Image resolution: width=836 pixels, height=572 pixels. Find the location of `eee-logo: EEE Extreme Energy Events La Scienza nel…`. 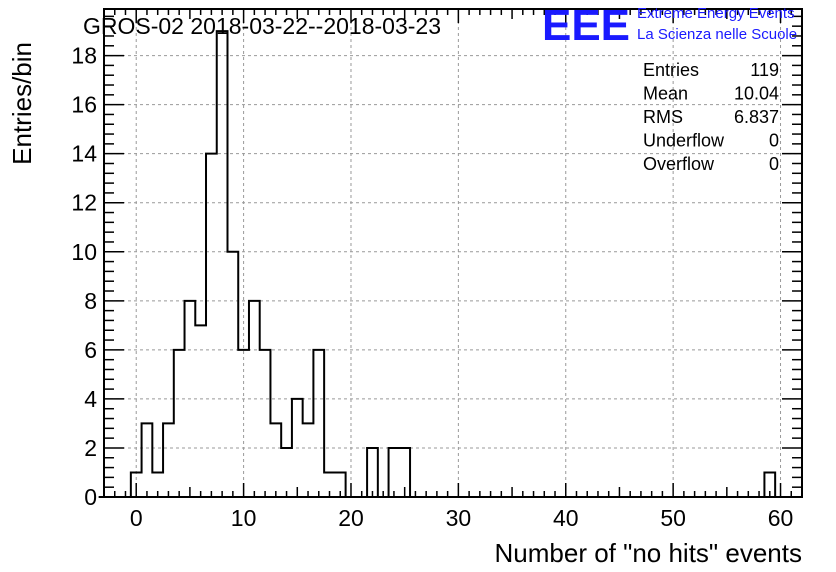

eee-logo: EEE Extreme Energy Events La Scienza nel… is located at coordinates (669, 25).